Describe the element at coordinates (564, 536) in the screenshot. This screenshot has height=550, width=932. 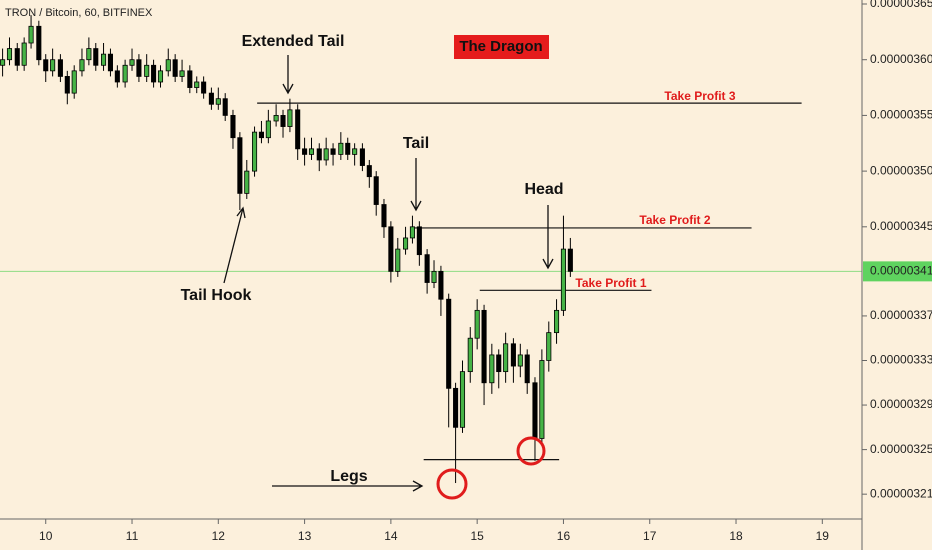
I see `x-tick-label: 16` at that location.